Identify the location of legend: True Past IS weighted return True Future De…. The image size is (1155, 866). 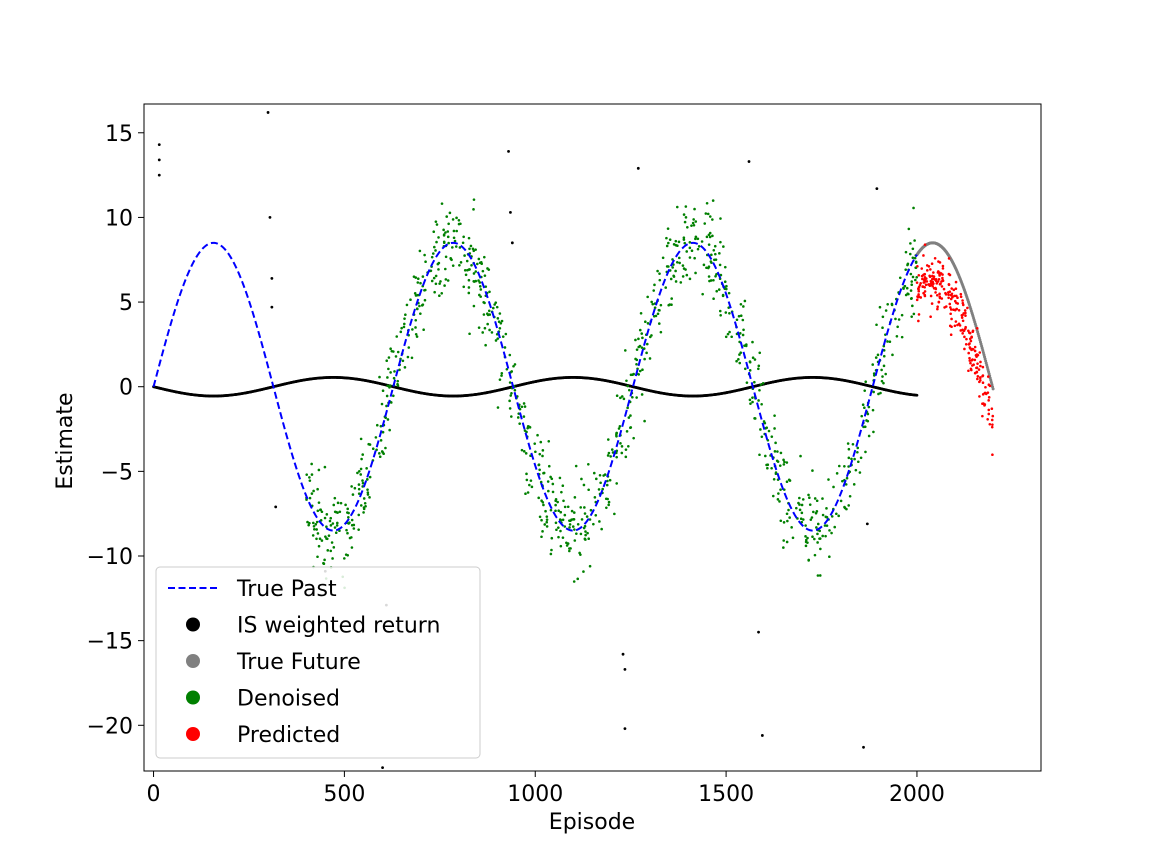
(318, 662).